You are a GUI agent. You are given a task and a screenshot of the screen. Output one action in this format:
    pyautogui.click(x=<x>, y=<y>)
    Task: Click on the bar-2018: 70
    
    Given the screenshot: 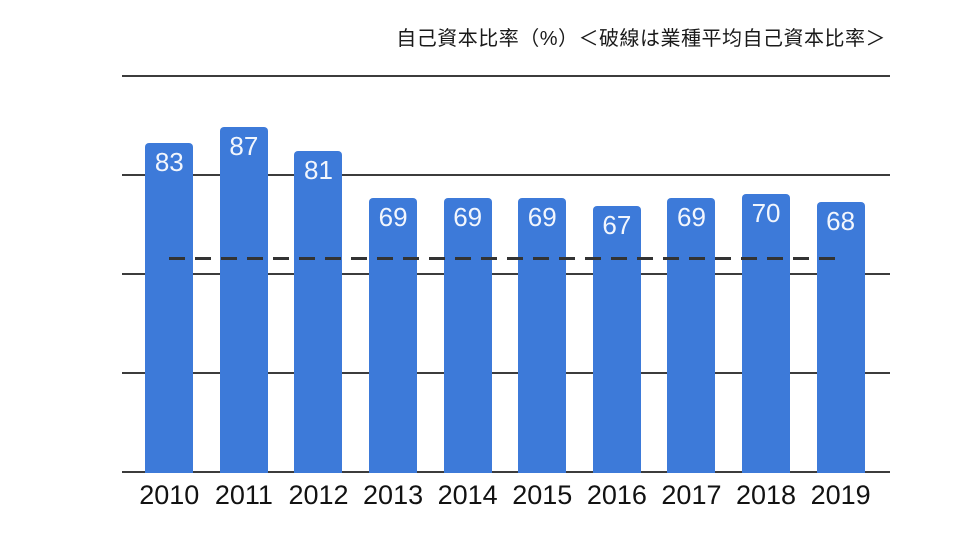 What is the action you would take?
    pyautogui.click(x=766, y=333)
    